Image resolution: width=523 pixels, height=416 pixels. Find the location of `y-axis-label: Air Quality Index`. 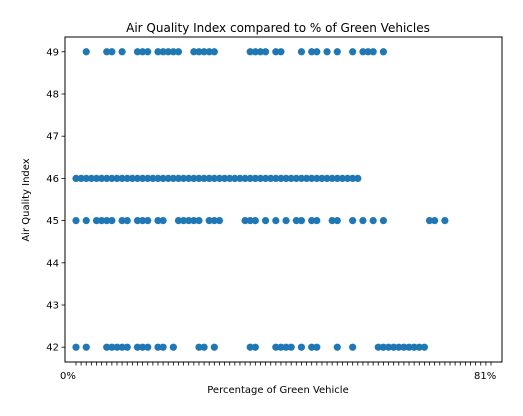

y-axis-label: Air Quality Index is located at coordinates (26, 199).